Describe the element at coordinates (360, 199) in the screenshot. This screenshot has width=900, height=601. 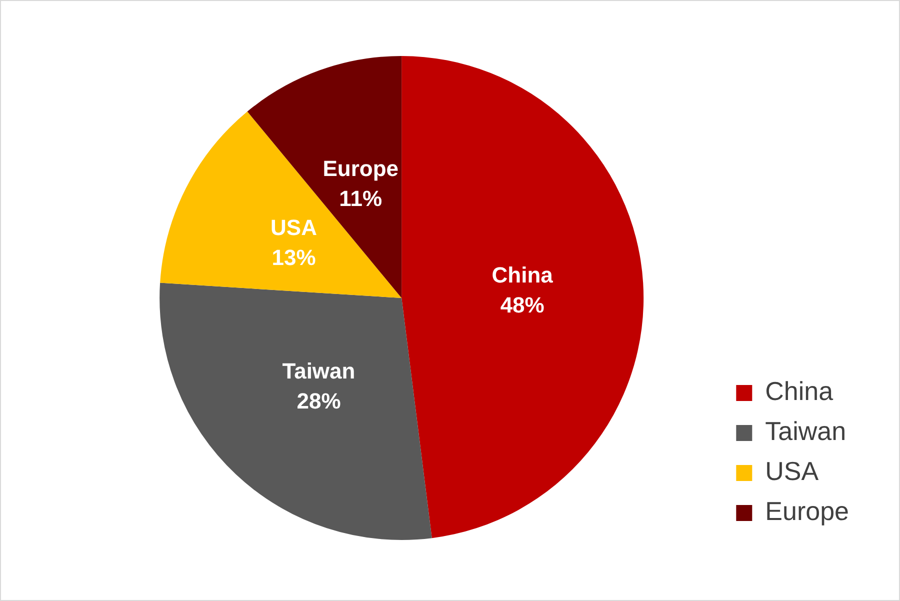
I see `data-label: 11%` at that location.